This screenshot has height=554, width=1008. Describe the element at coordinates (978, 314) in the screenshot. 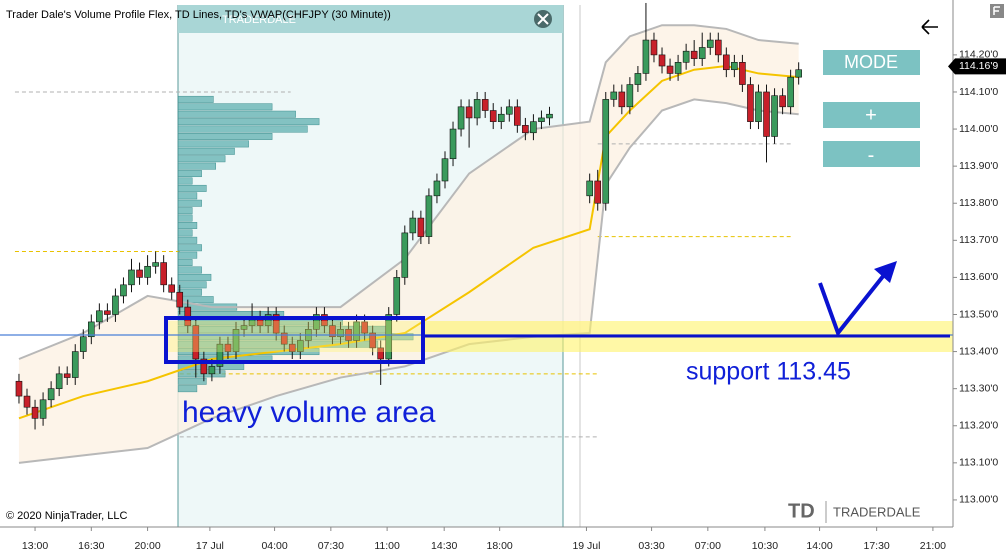

I see `y-tick-label: 113.50'0` at that location.